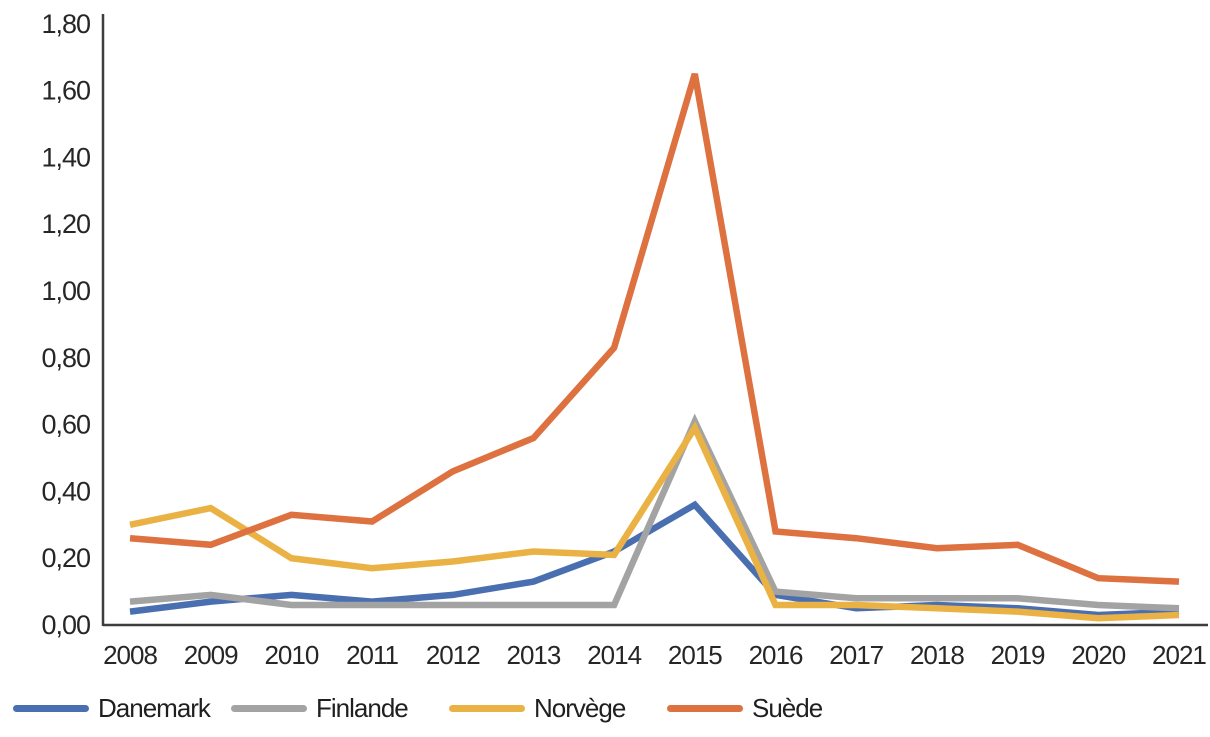  Describe the element at coordinates (65, 24) in the screenshot. I see `y-tick-label: 1,80` at that location.